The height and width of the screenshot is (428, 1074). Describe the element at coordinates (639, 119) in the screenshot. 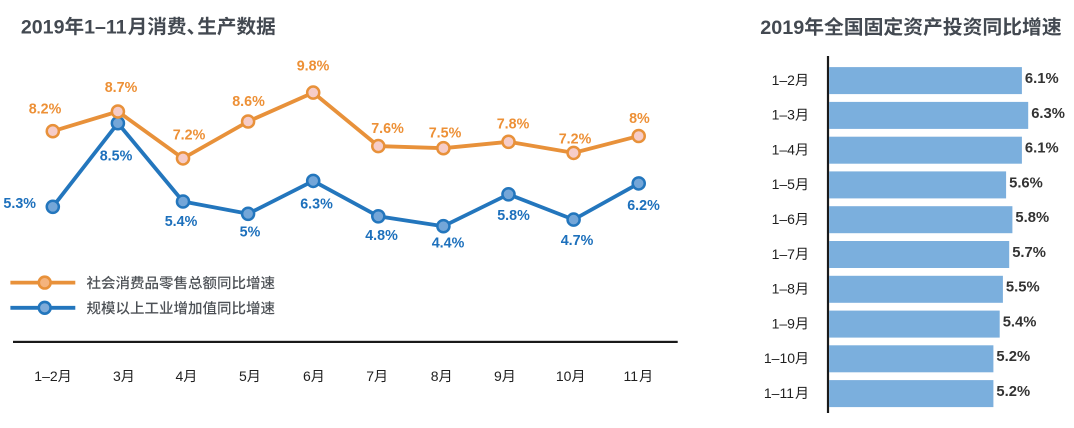

I see `svg-text: 8%` at that location.